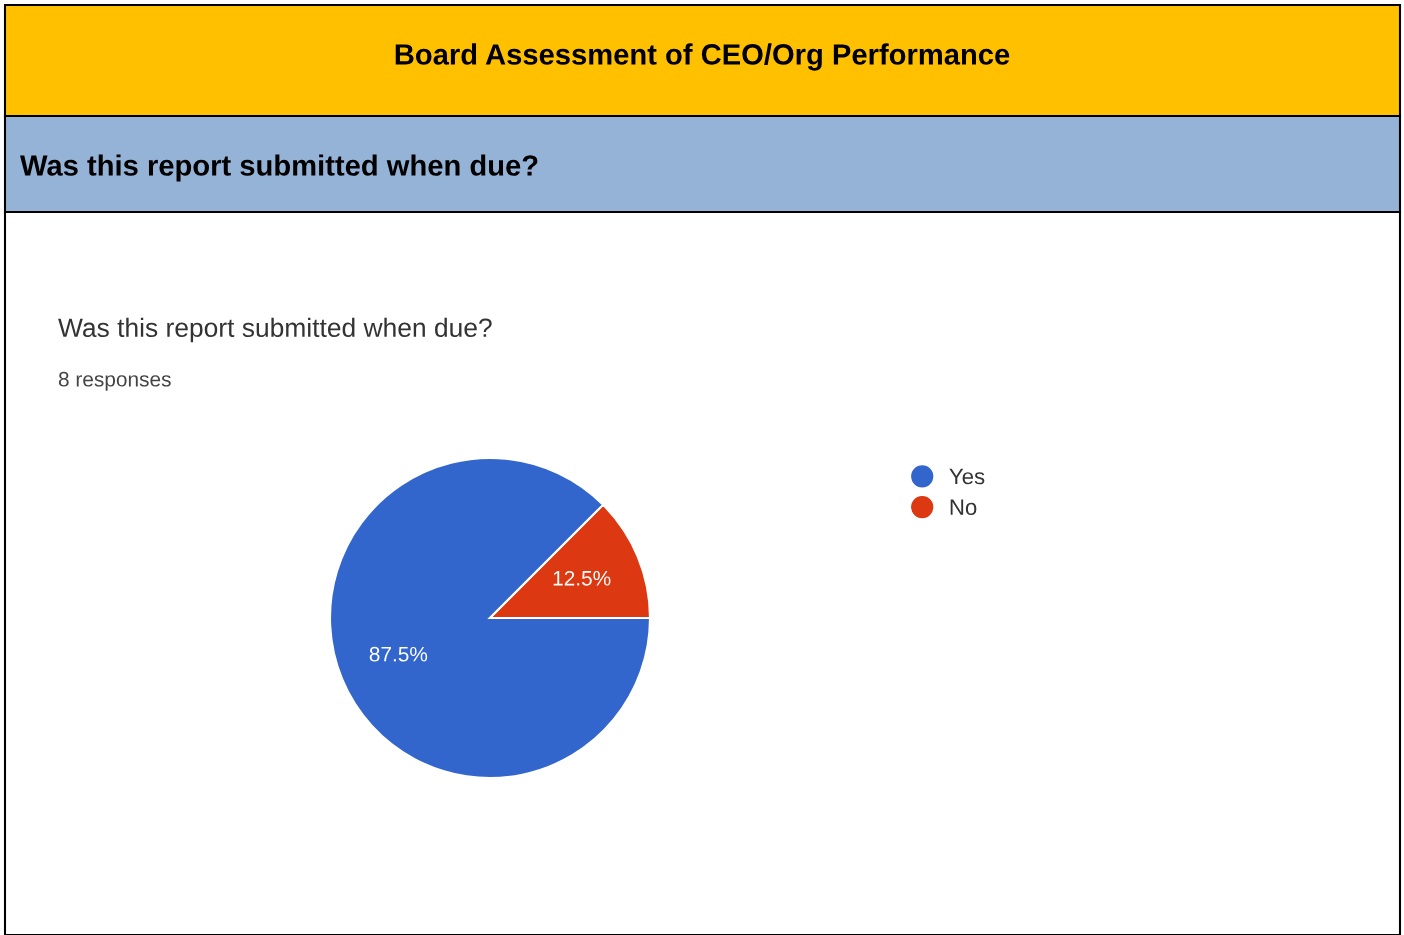  What do you see at coordinates (275, 330) in the screenshot?
I see `text: Was this report submitted when due?` at bounding box center [275, 330].